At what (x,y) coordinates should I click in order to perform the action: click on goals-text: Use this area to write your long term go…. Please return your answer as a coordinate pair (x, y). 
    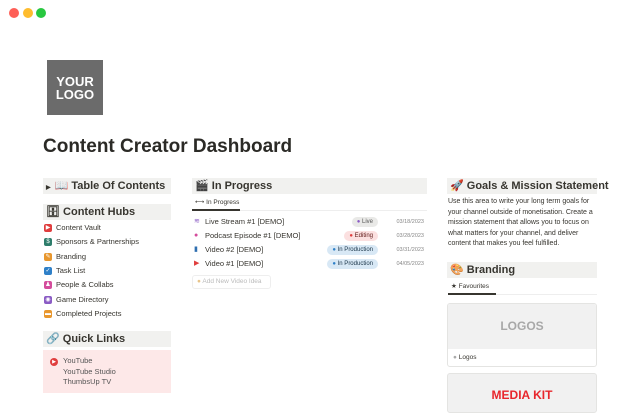
    Looking at the image, I should click on (520, 222).